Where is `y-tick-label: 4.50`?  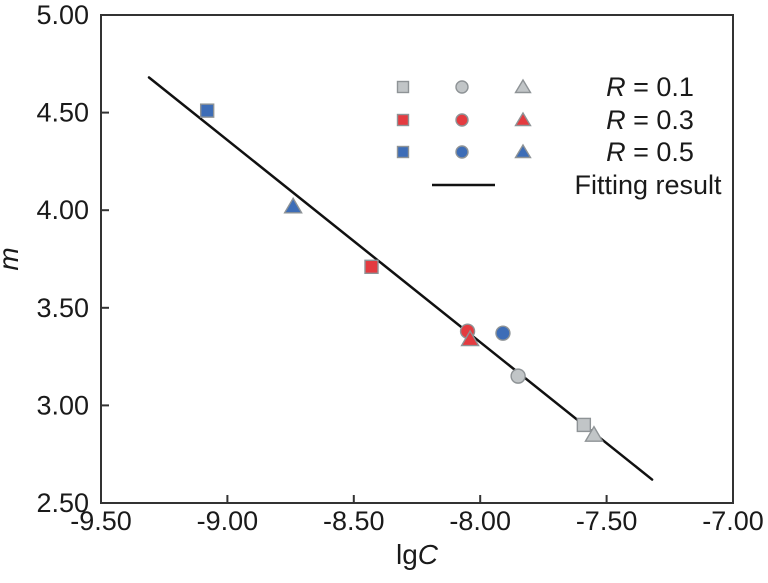 y-tick-label: 4.50 is located at coordinates (62, 113).